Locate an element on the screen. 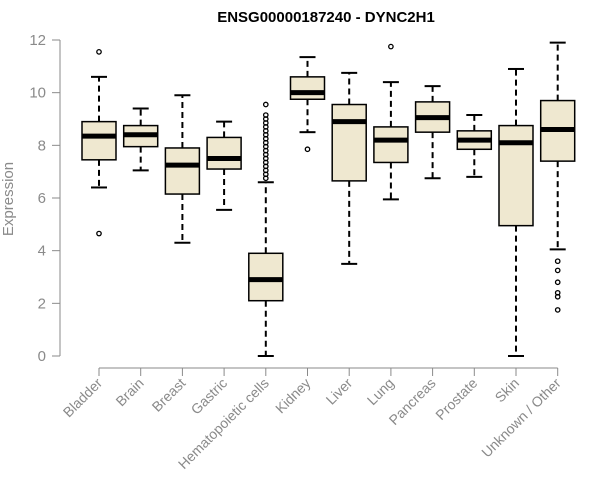  box-liver is located at coordinates (349, 168).